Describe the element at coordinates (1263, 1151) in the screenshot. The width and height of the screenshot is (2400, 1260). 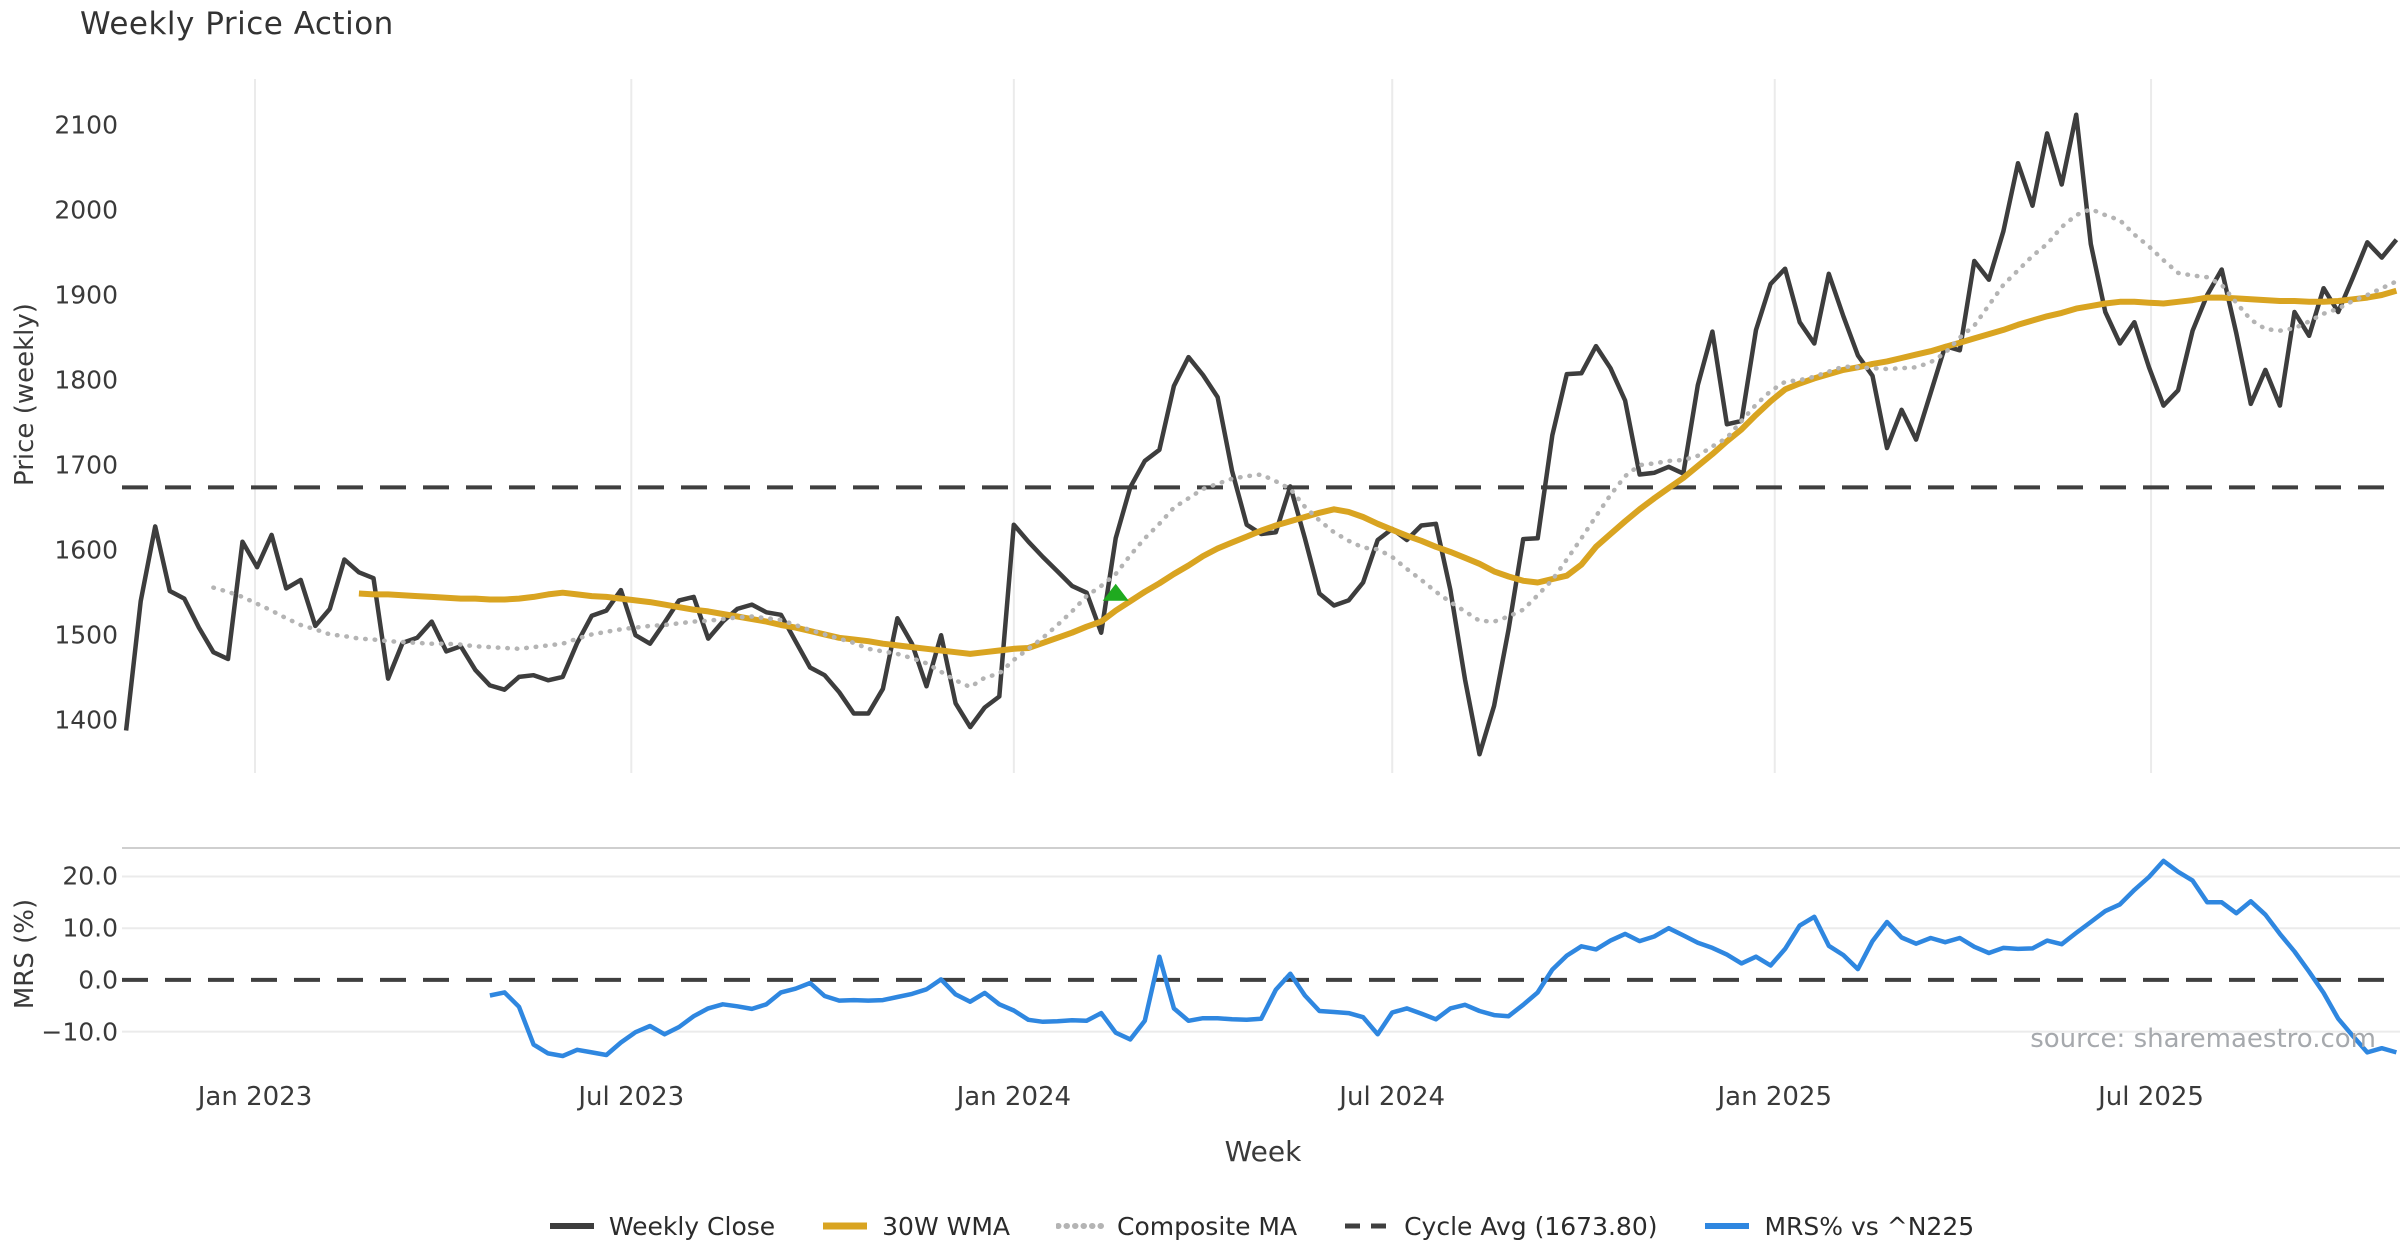
I see `week-axis-label: Week` at that location.